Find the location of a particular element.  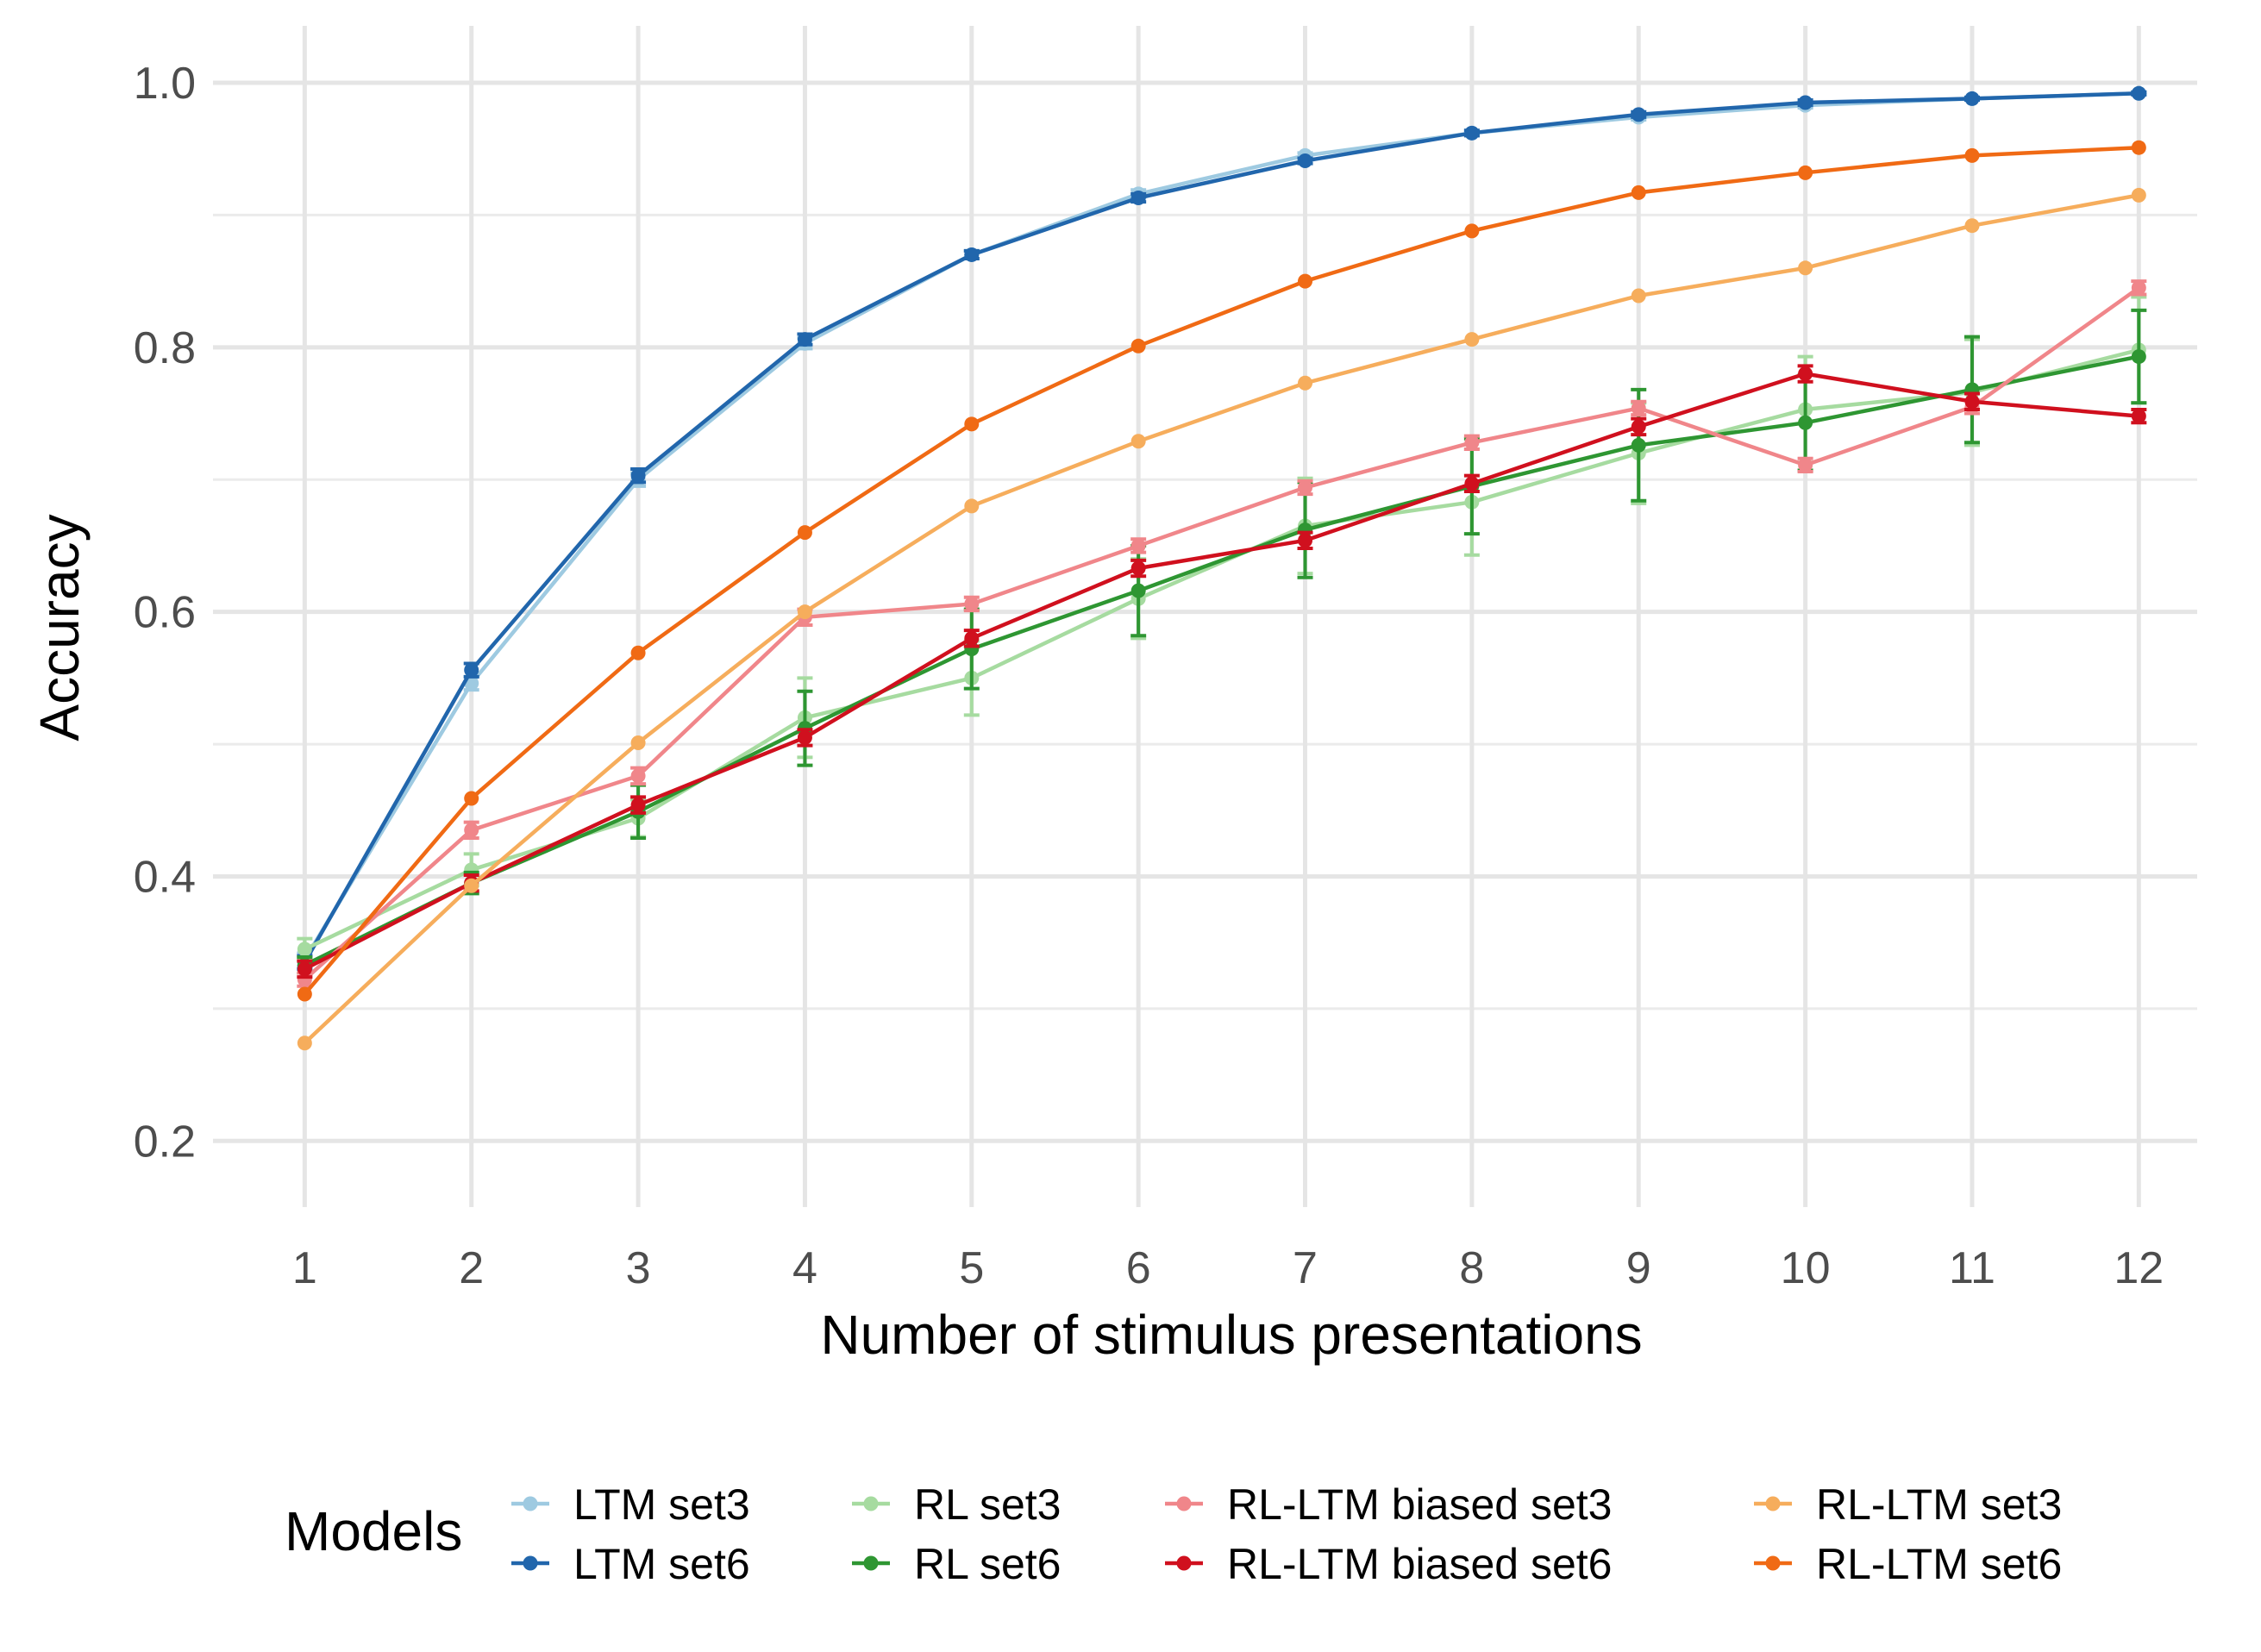

legend-item: RL set3 is located at coordinates (957, 1504).